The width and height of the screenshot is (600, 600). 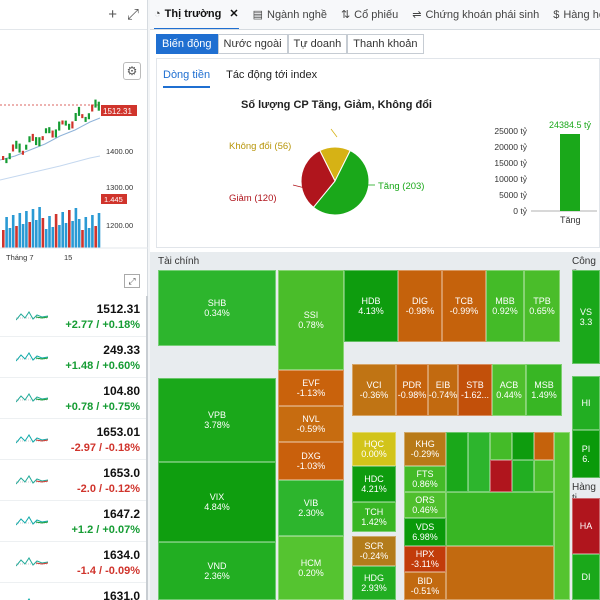 I want to click on treemap-tile: HCM 0.20%, so click(x=311, y=568).